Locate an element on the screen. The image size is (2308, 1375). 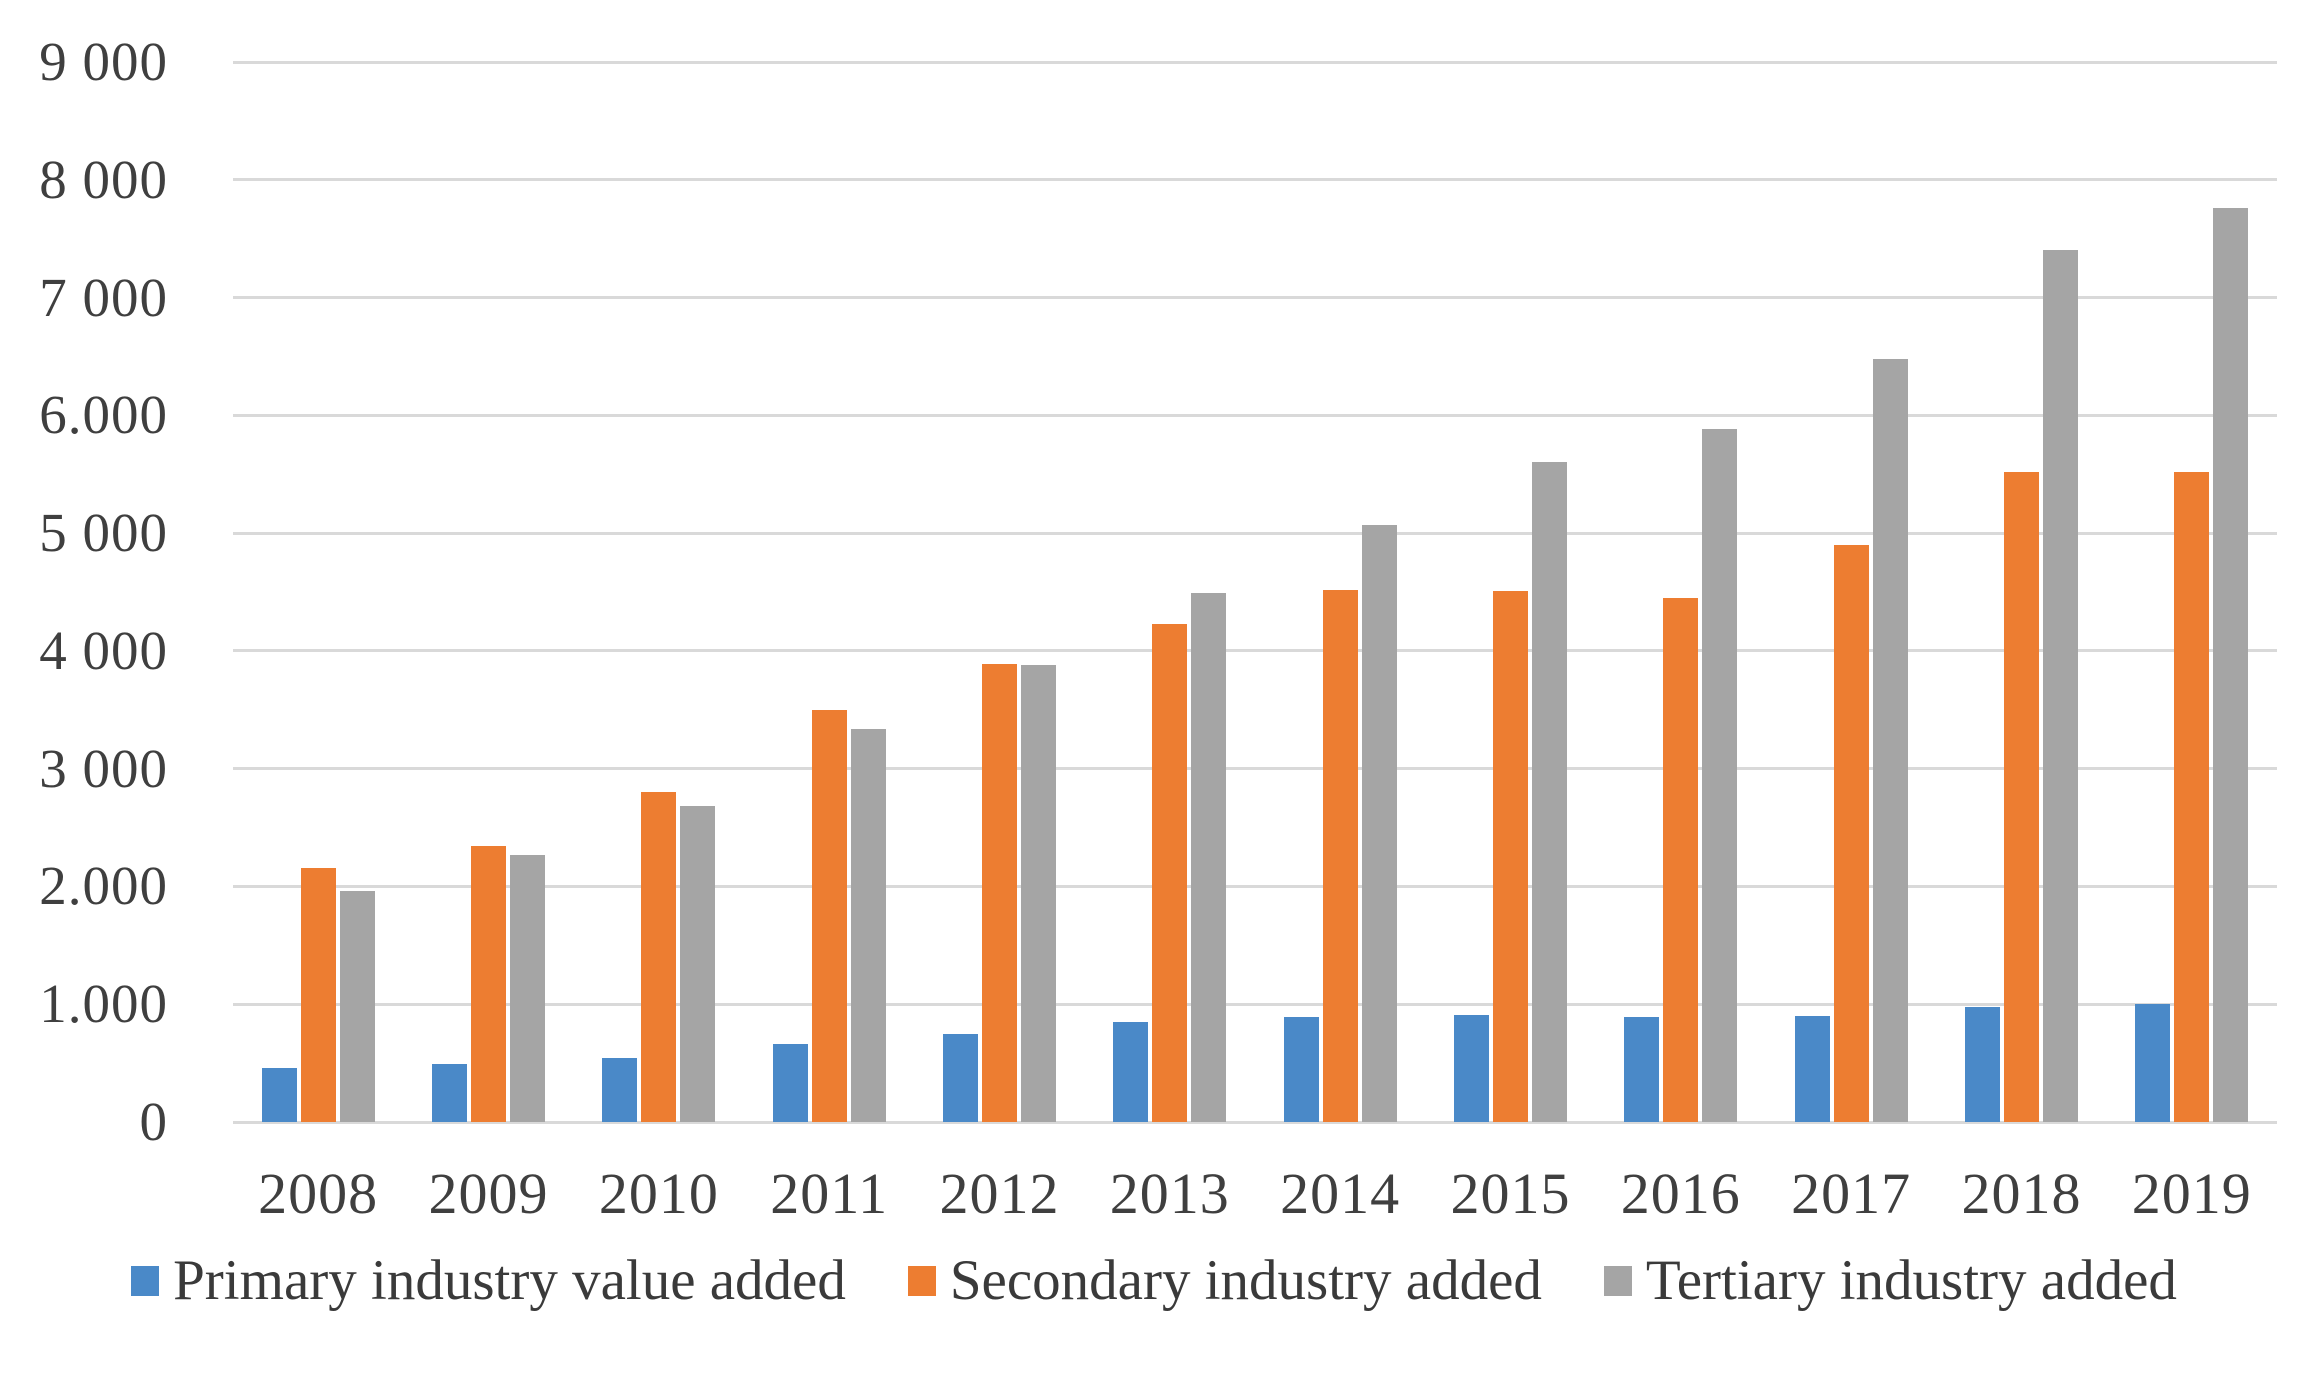
bar-tertiary-2009 is located at coordinates (527, 988).